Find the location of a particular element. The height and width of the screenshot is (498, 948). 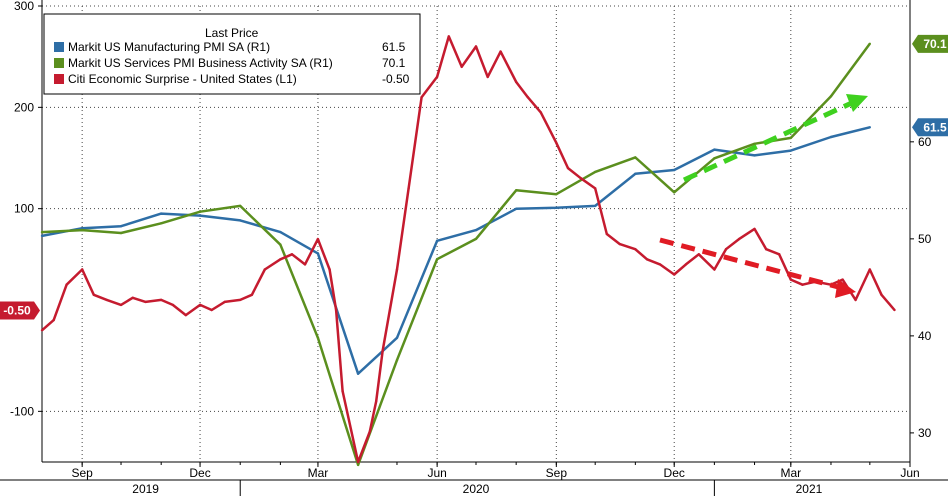

right-tick-label: 60 is located at coordinates (925, 142).